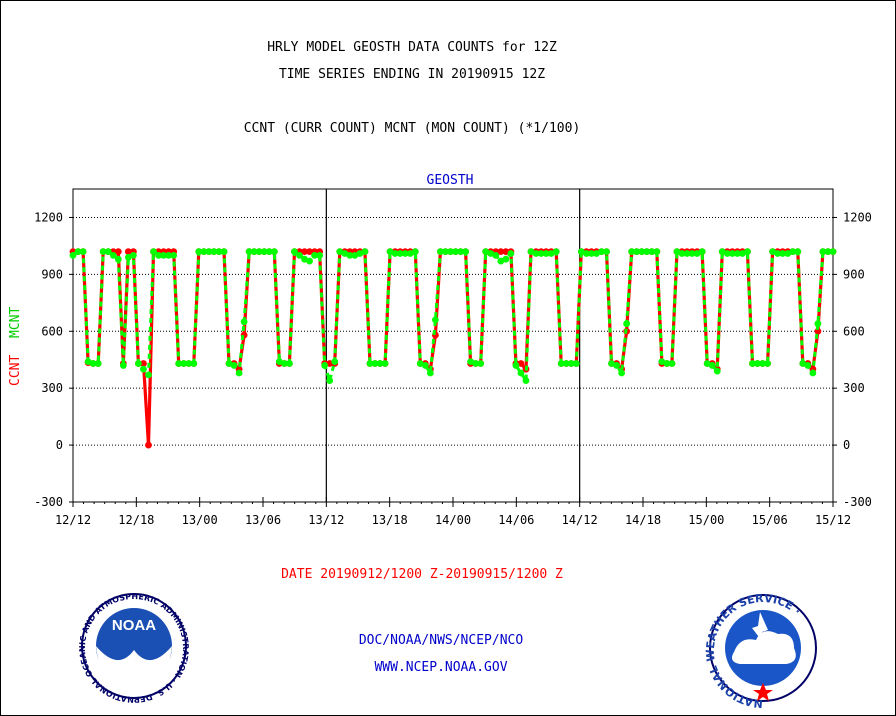 The height and width of the screenshot is (716, 896). What do you see at coordinates (59, 445) in the screenshot?
I see `y-tick-label-left: 0` at bounding box center [59, 445].